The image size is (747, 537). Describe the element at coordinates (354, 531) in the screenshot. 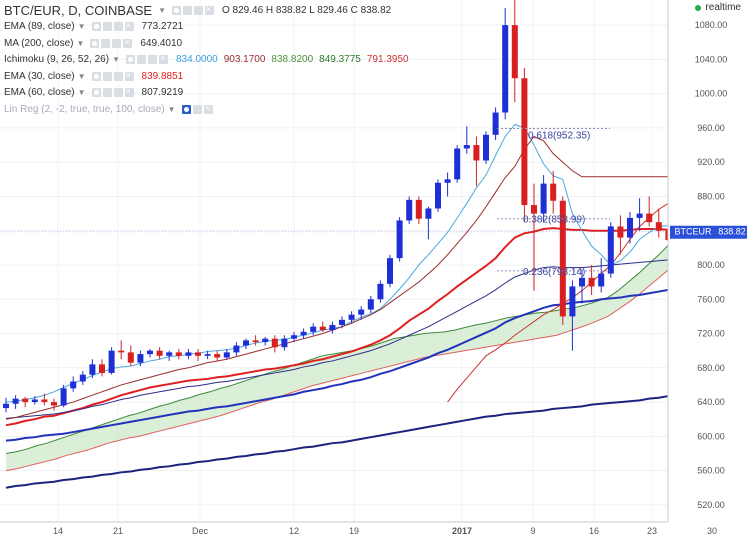

I see `time-tick-label: 19` at that location.